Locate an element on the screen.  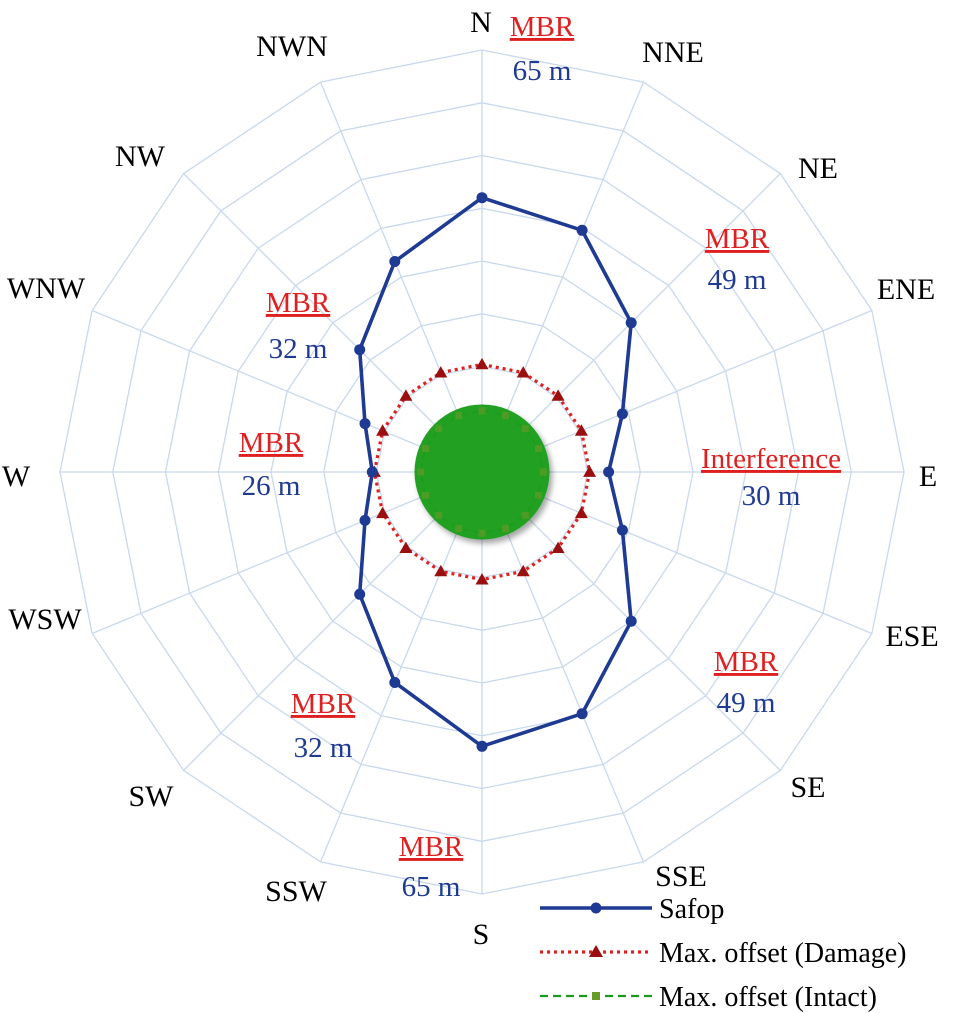
series-2-point-e is located at coordinates (543, 472).